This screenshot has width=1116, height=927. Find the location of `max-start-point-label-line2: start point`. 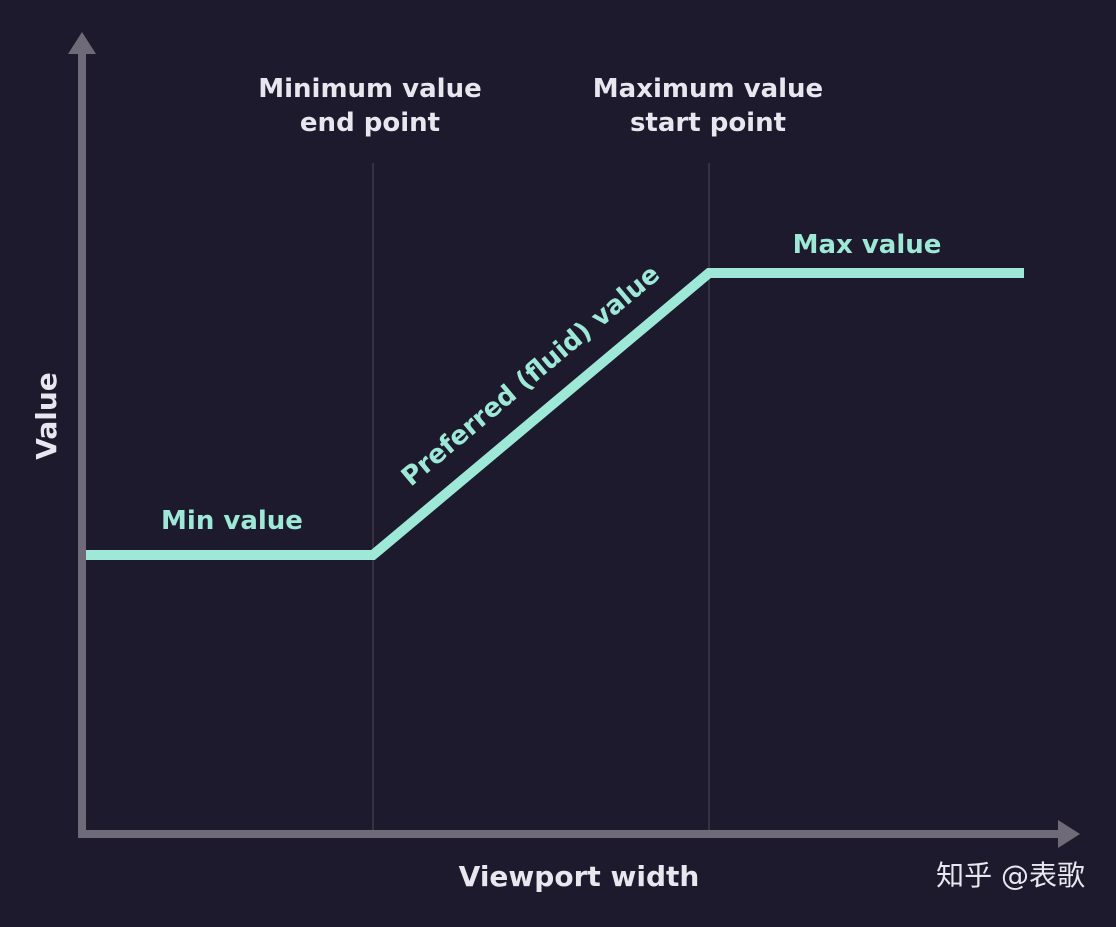

max-start-point-label-line2: start point is located at coordinates (708, 123).